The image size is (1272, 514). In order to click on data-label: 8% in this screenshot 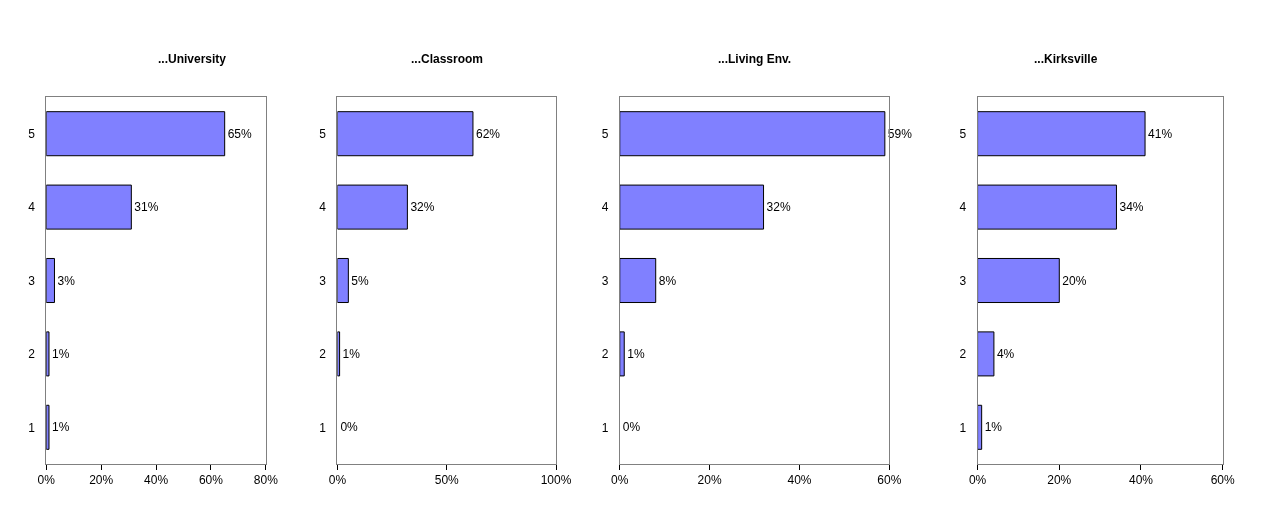, I will do `click(667, 280)`.